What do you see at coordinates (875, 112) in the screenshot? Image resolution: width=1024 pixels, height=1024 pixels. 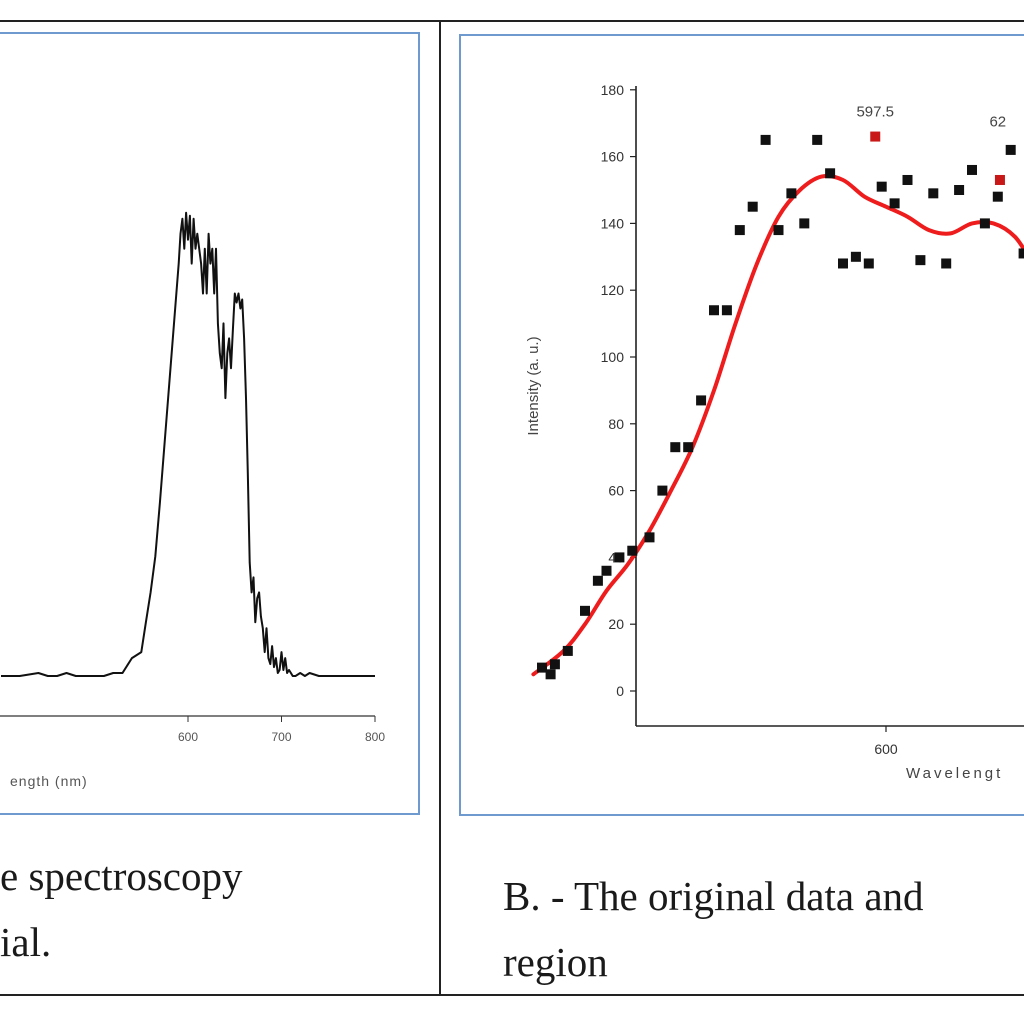 I see `peak-annotation: 597.5` at bounding box center [875, 112].